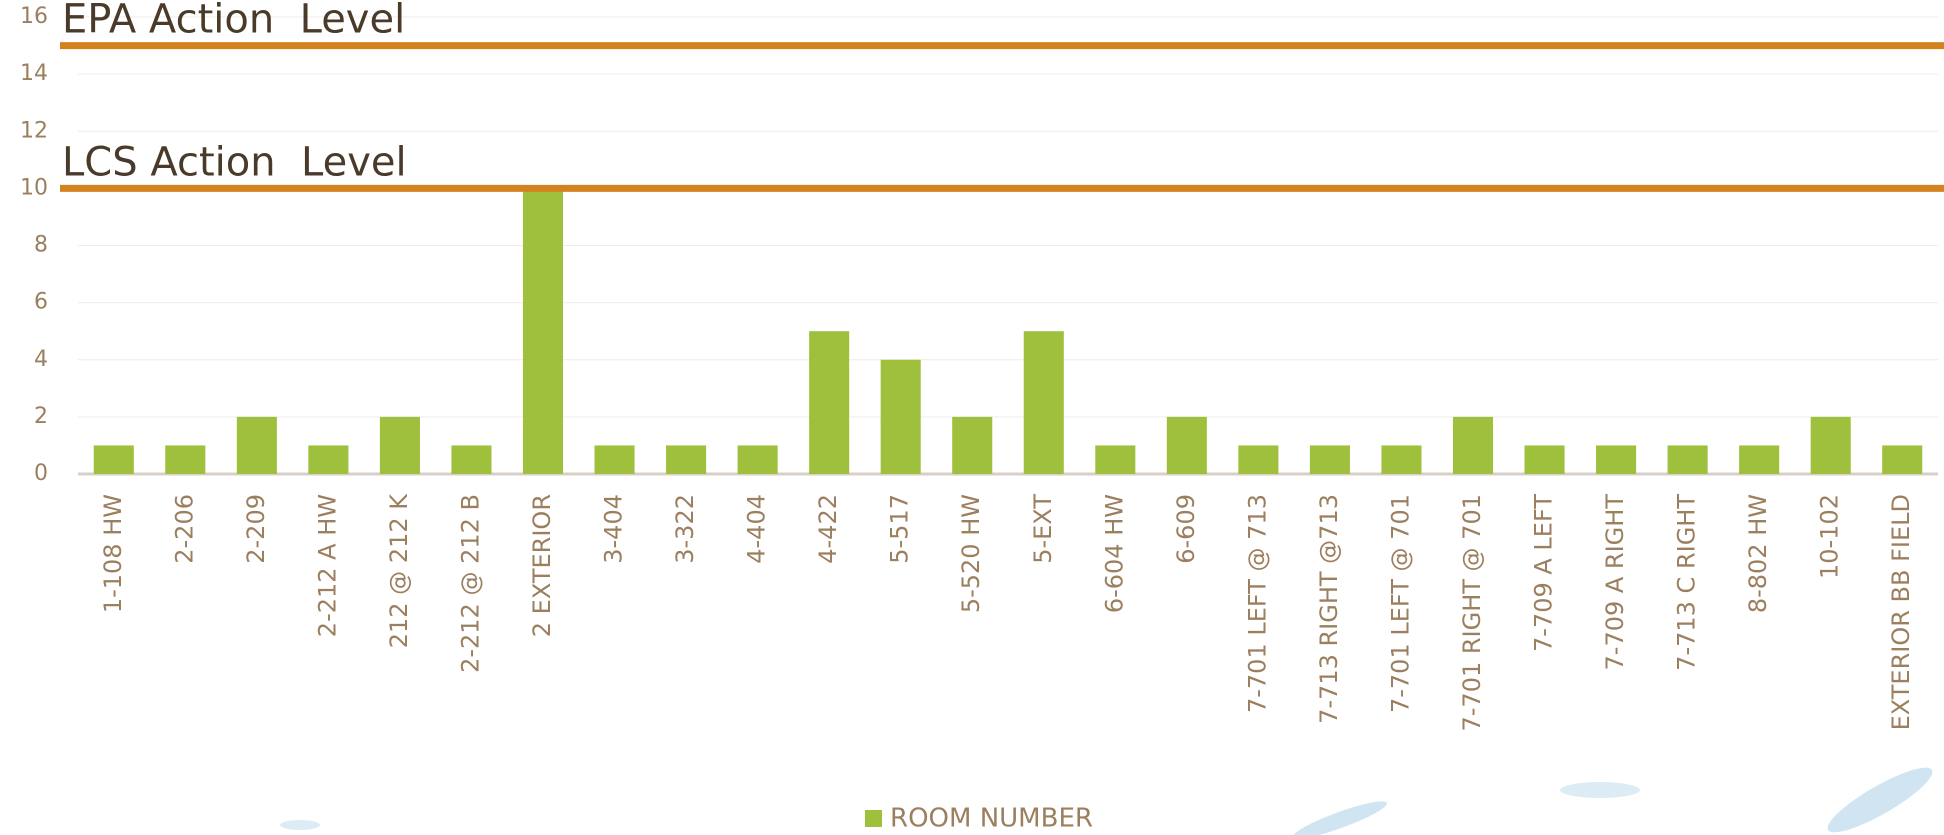 The height and width of the screenshot is (835, 1944). What do you see at coordinates (113, 553) in the screenshot?
I see `x-tick-label: 1-108 HW` at bounding box center [113, 553].